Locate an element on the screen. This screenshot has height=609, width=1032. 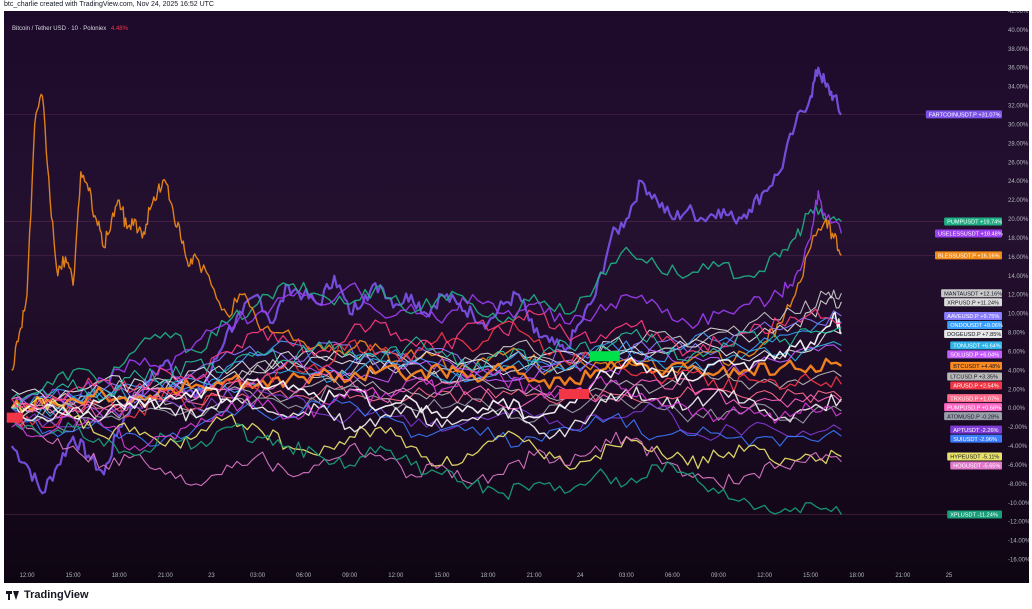
svg-text: PUMPUSD.P +0.68% is located at coordinates (974, 408).